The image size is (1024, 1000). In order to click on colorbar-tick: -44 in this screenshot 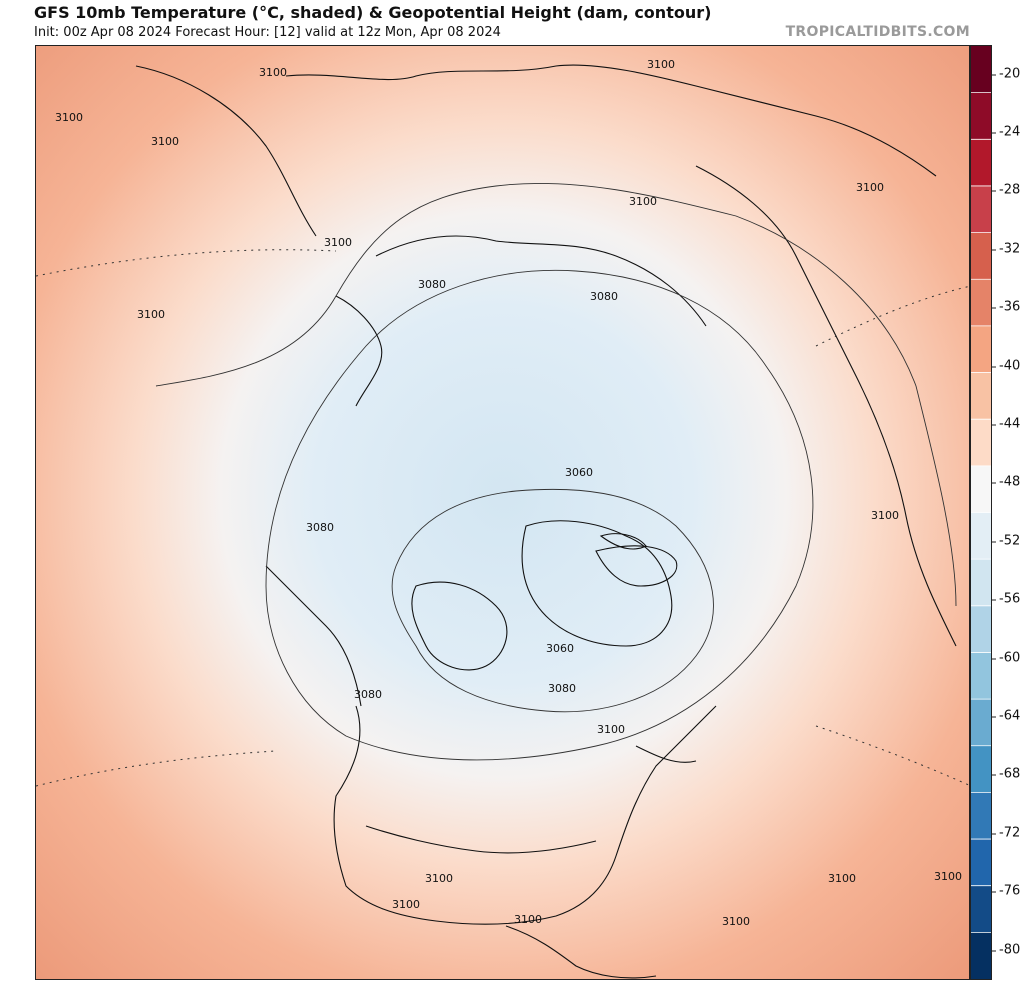, I will do `click(1008, 424)`.